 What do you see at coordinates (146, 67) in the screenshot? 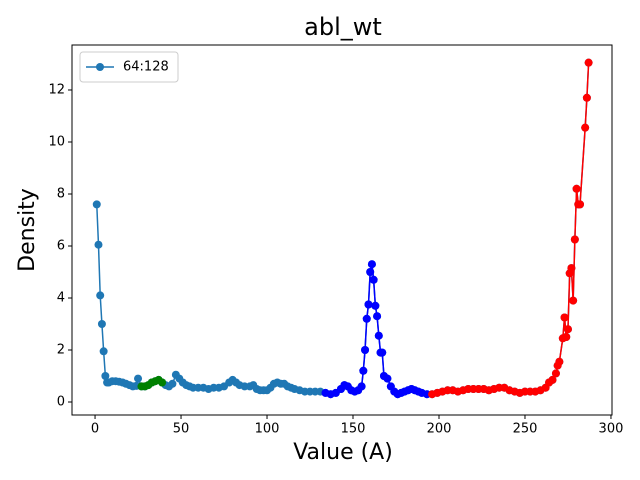
I see `legend-label: 64:128` at bounding box center [146, 67].